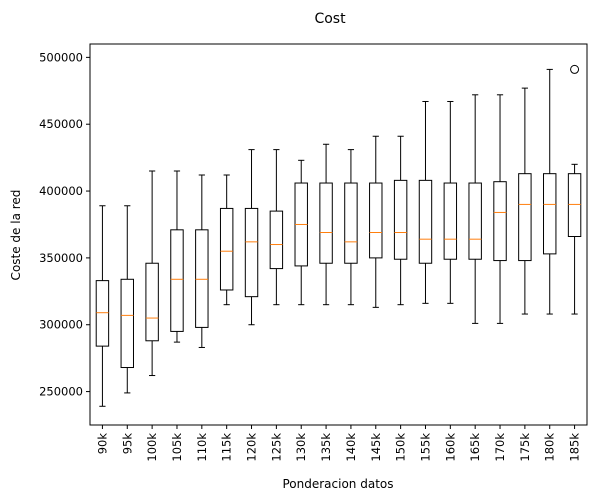 The width and height of the screenshot is (601, 501). I want to click on x-tick-label: 140k, so click(351, 447).